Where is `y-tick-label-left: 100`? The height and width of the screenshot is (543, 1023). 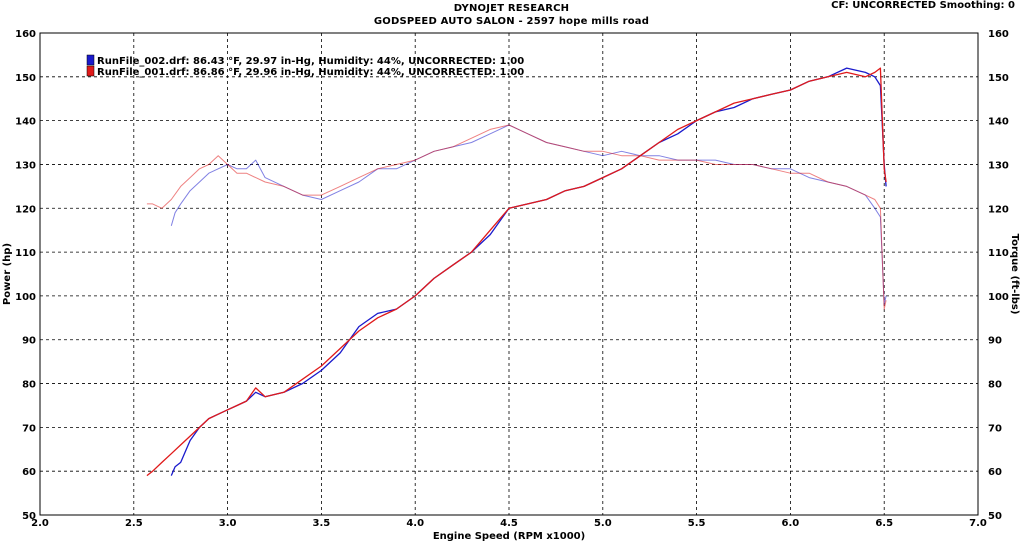 y-tick-label-left: 100 is located at coordinates (25, 297).